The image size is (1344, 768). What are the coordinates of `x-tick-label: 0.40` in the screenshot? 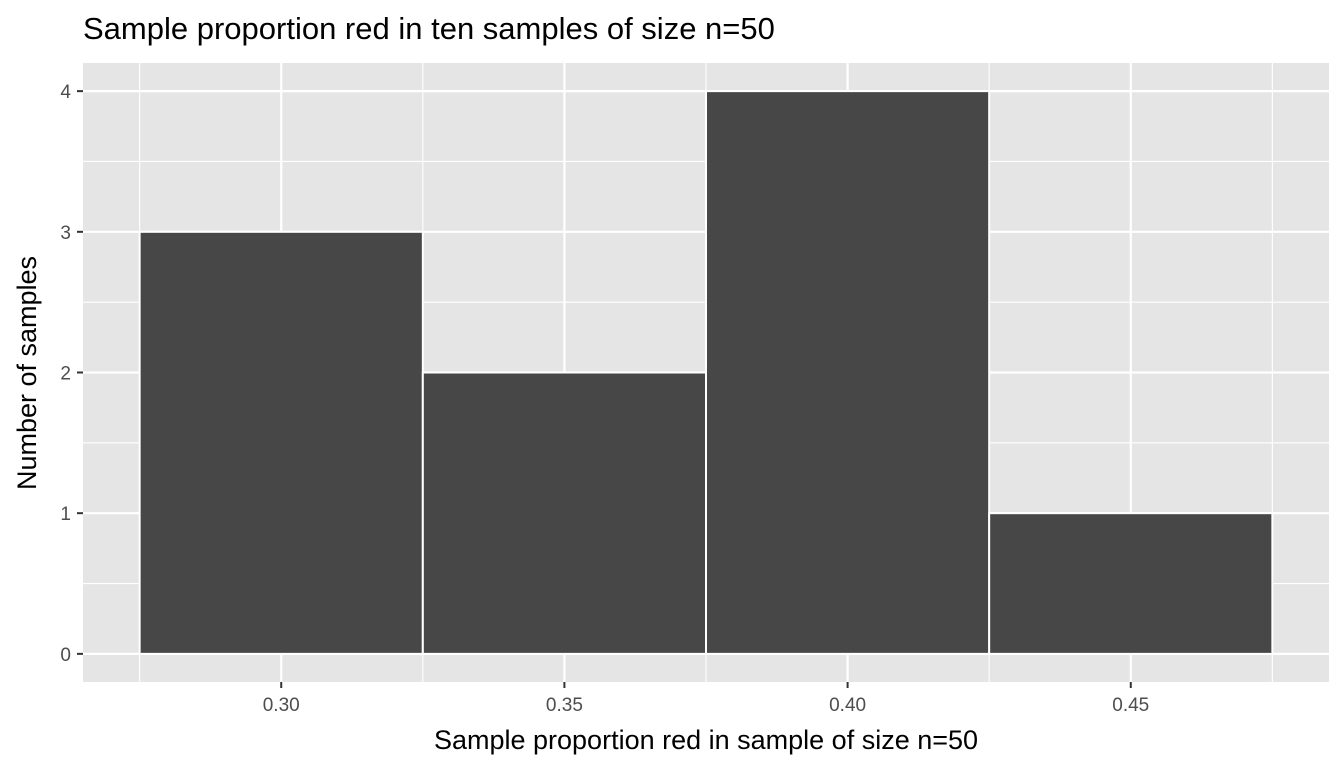 It's located at (847, 705).